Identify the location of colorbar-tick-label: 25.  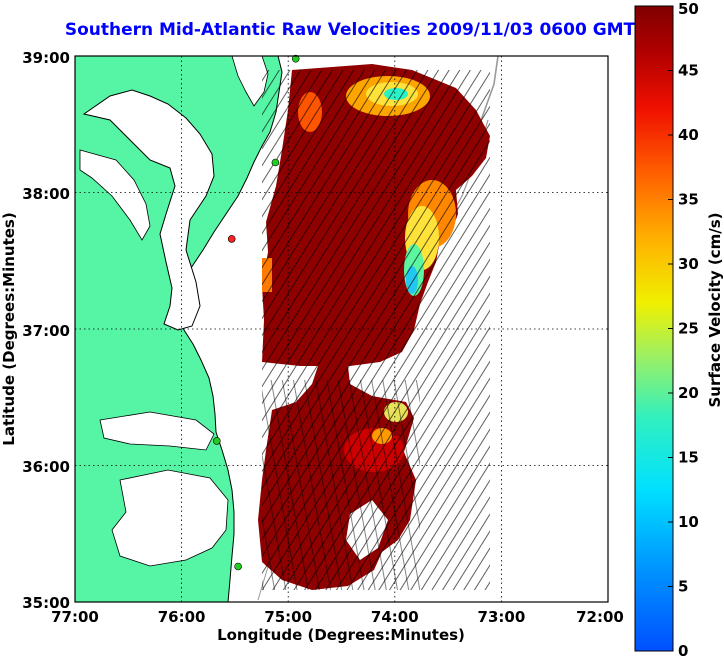
(688, 329).